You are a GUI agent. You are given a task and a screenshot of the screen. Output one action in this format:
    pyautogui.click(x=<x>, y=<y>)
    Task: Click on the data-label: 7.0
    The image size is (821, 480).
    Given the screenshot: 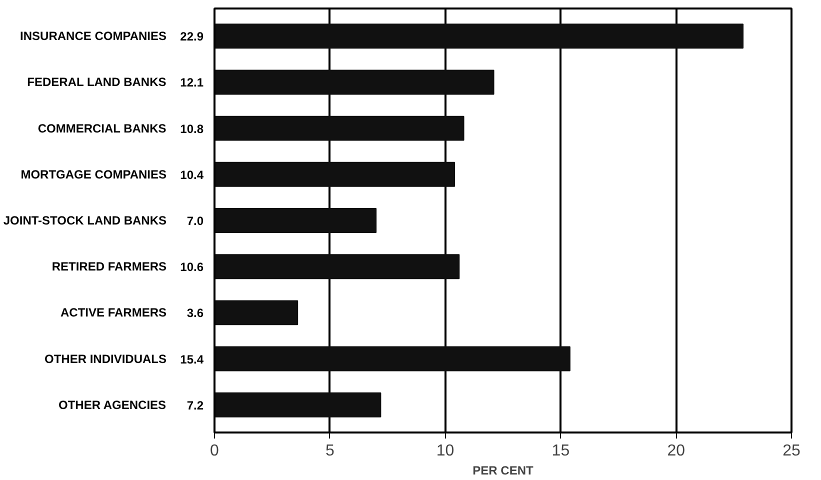 What is the action you would take?
    pyautogui.click(x=195, y=221)
    